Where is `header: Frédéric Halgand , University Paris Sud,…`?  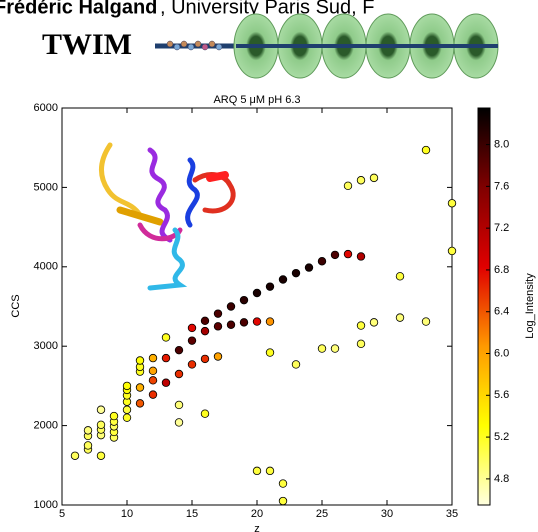 header: Frédéric Halgand , University Paris Sud,… is located at coordinates (187, 9).